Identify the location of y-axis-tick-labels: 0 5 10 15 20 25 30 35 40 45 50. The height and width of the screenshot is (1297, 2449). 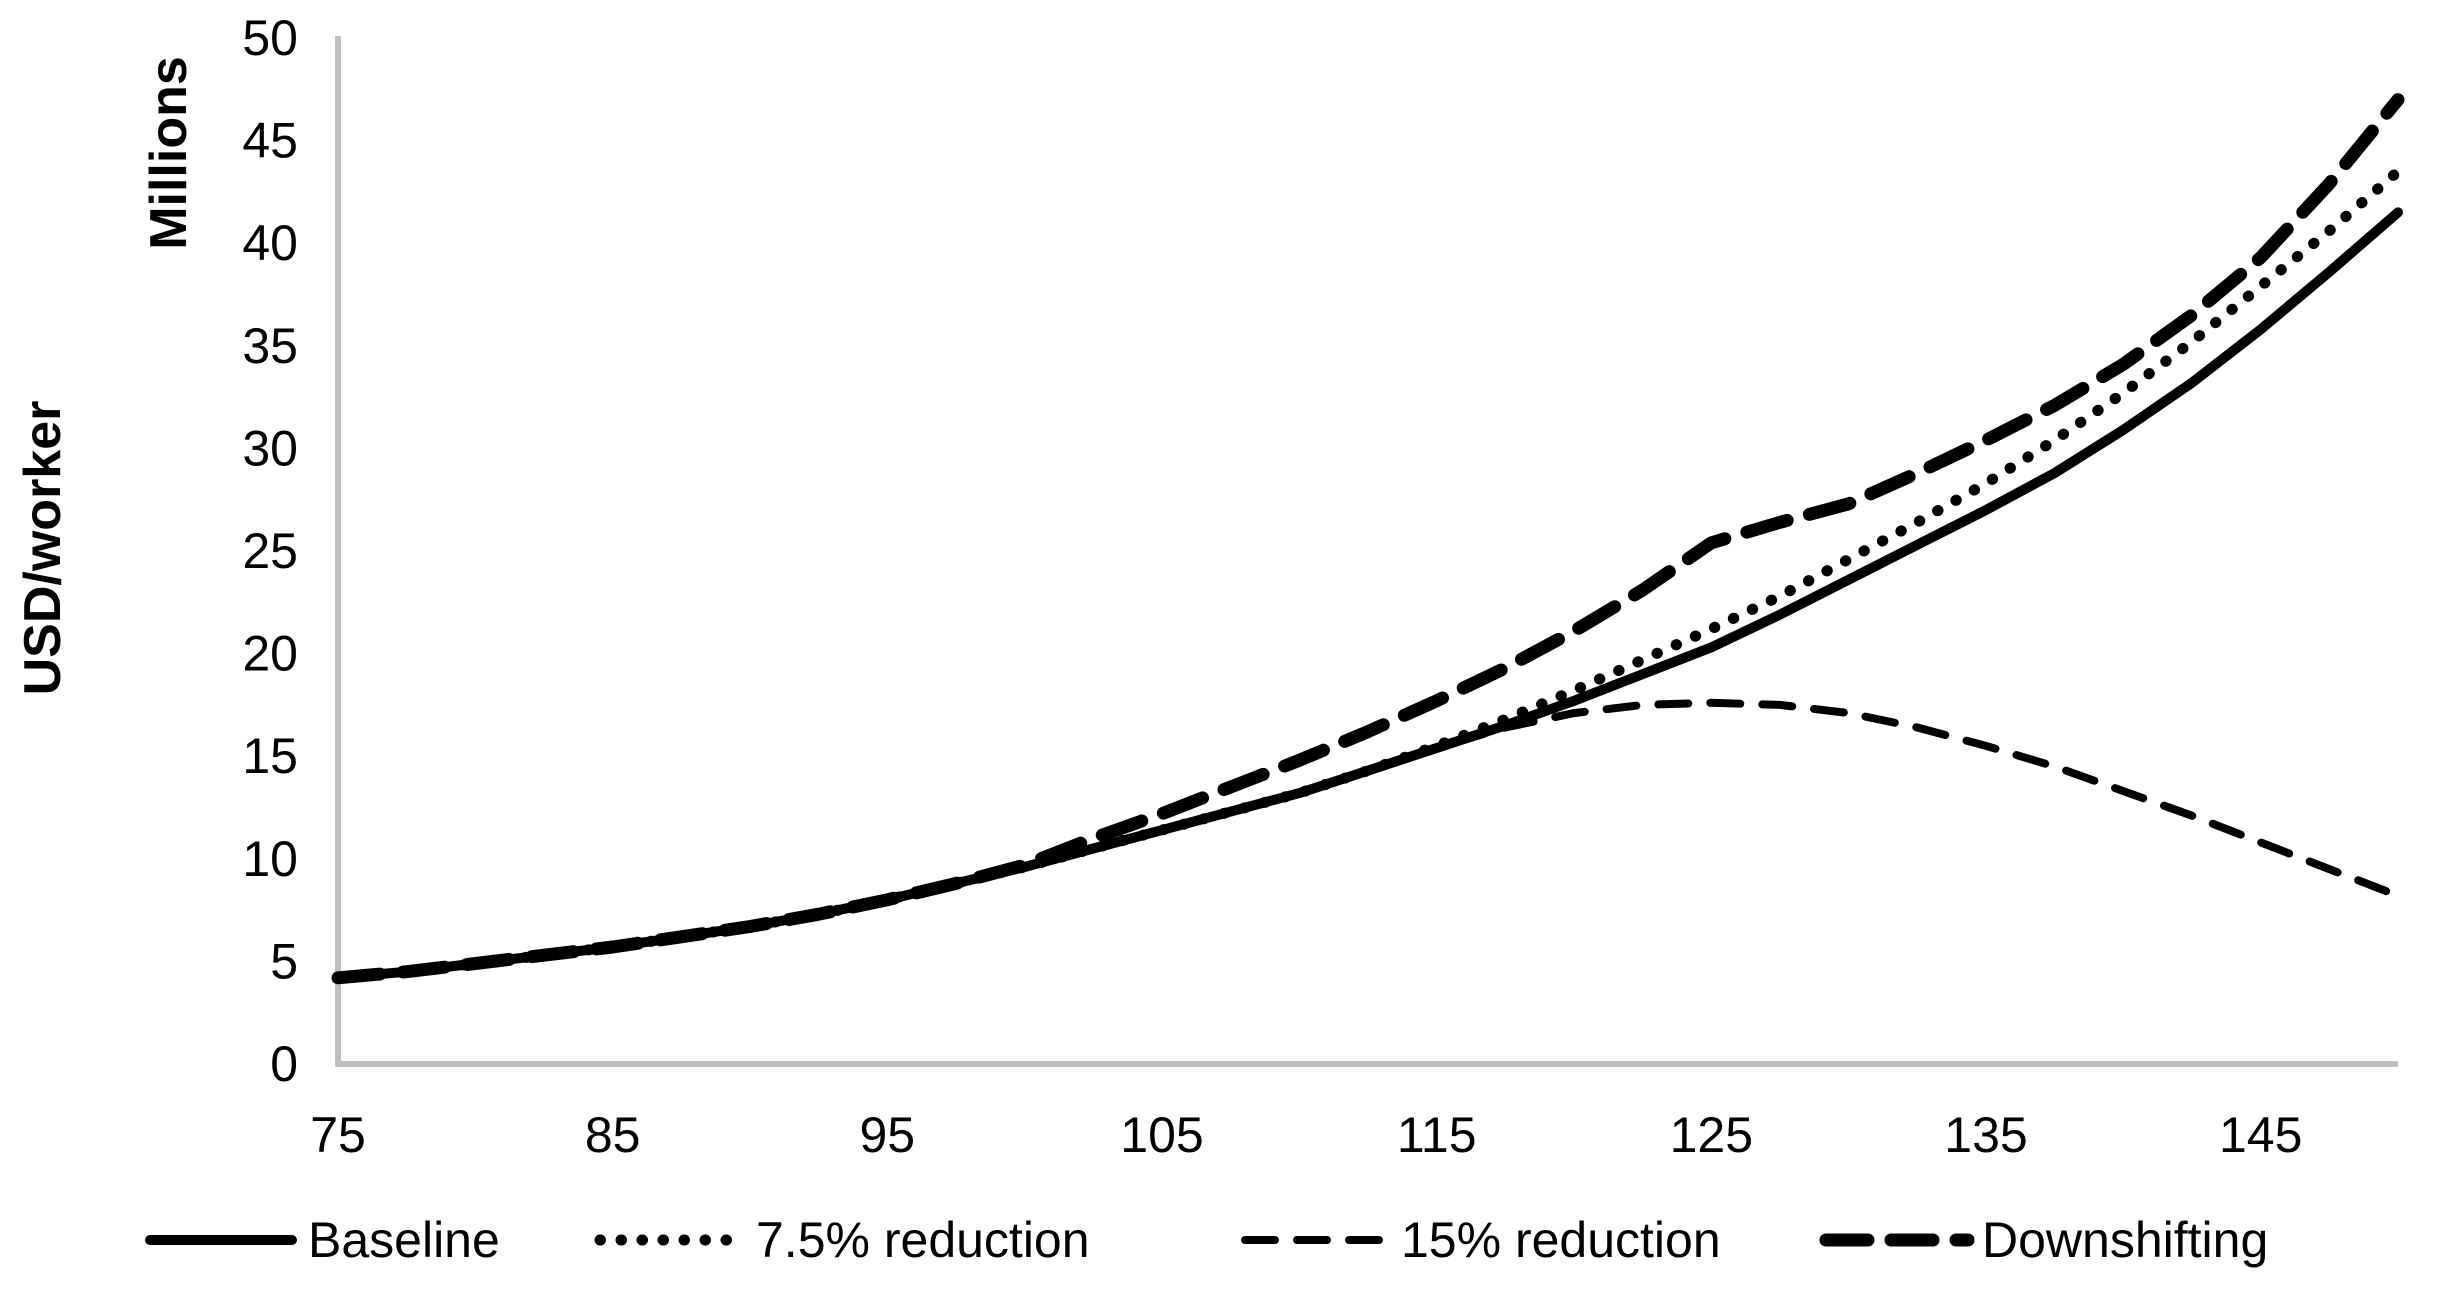
(270, 551).